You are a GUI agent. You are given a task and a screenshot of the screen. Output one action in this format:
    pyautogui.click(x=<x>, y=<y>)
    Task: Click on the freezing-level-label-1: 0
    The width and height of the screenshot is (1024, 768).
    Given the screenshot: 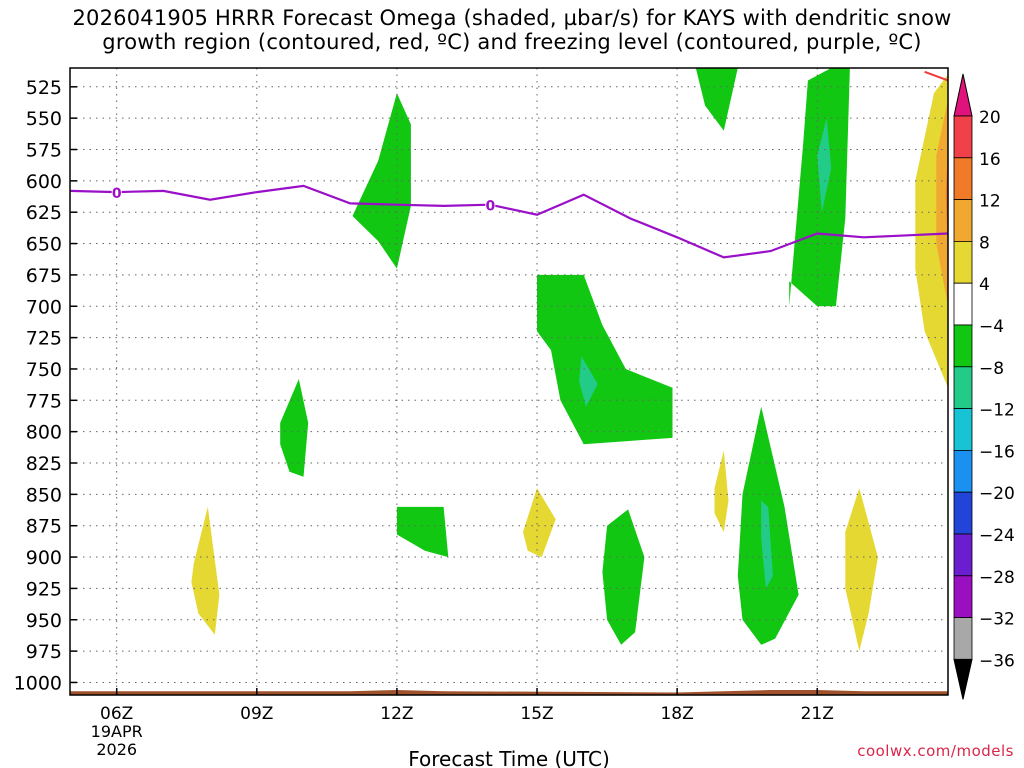 What is the action you would take?
    pyautogui.click(x=490, y=207)
    